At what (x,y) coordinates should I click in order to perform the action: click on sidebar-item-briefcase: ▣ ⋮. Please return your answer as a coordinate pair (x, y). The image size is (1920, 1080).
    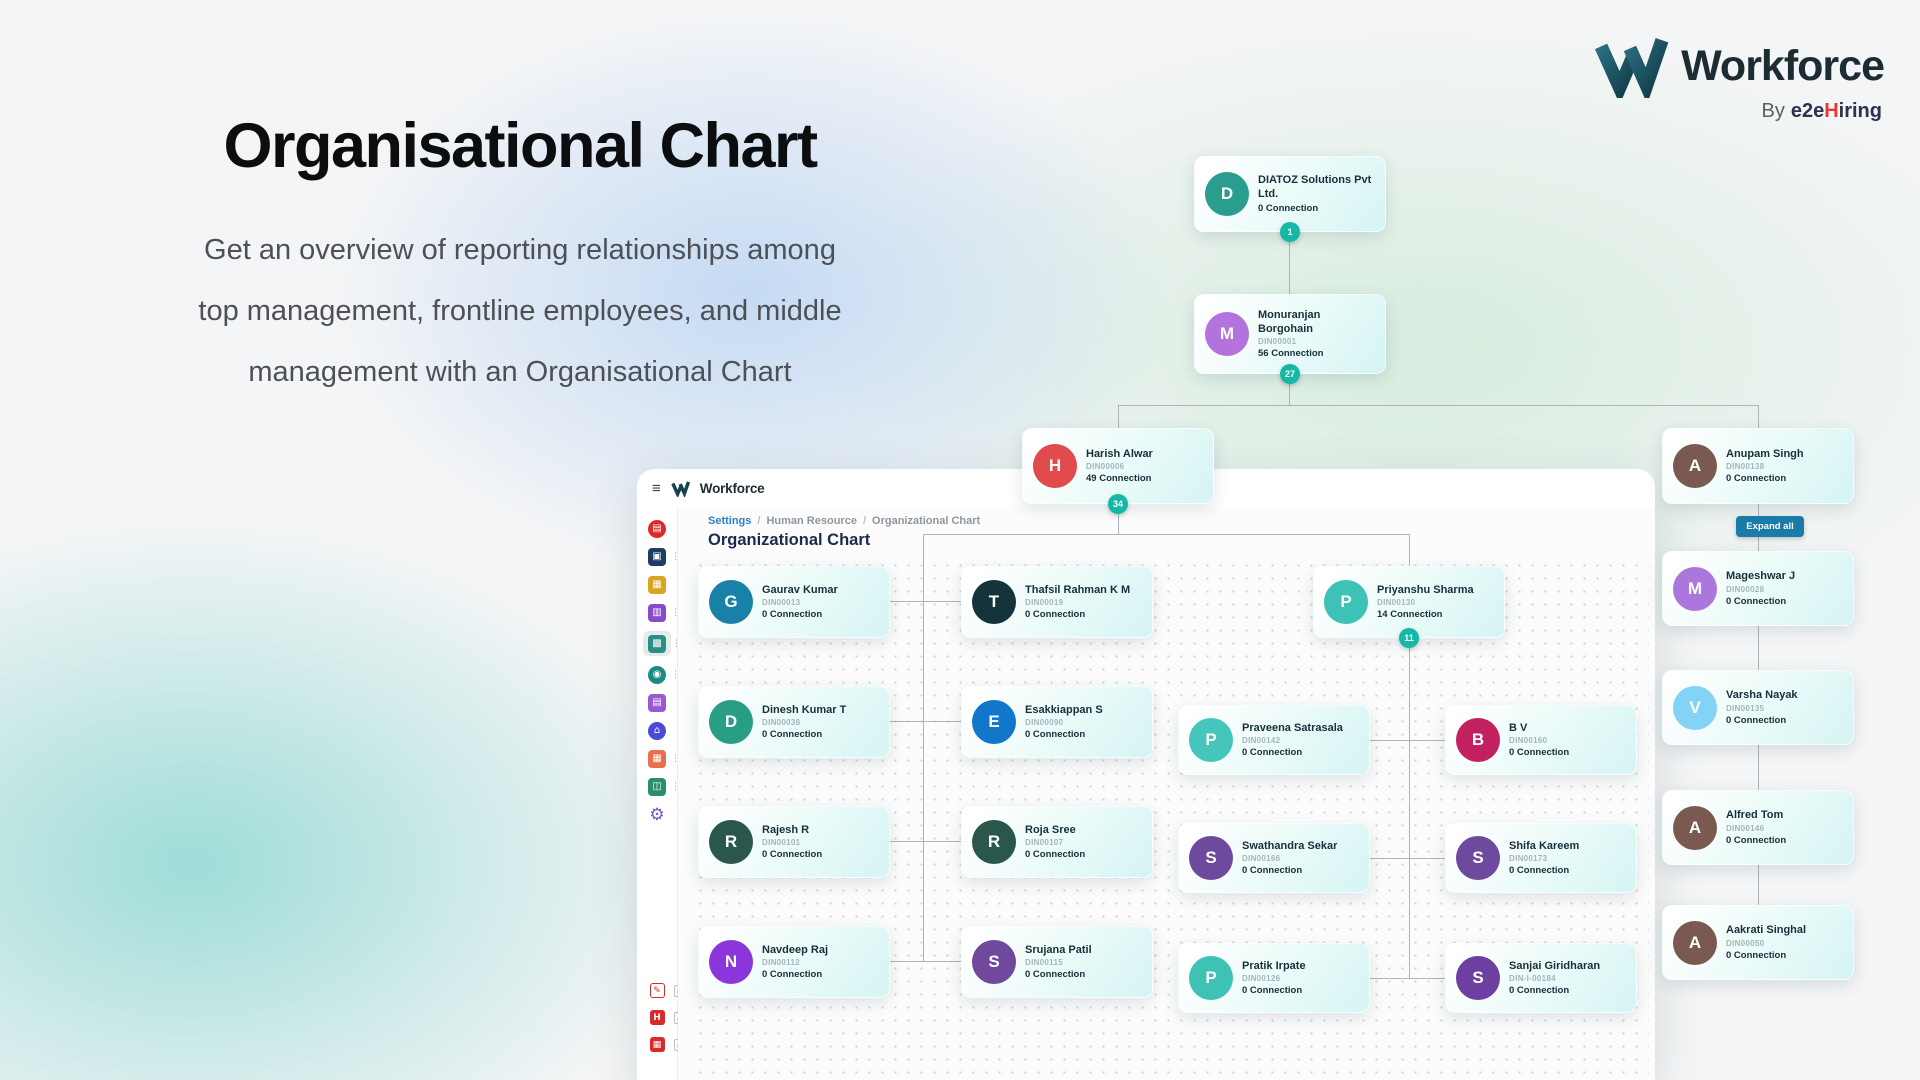
    Looking at the image, I should click on (662, 556).